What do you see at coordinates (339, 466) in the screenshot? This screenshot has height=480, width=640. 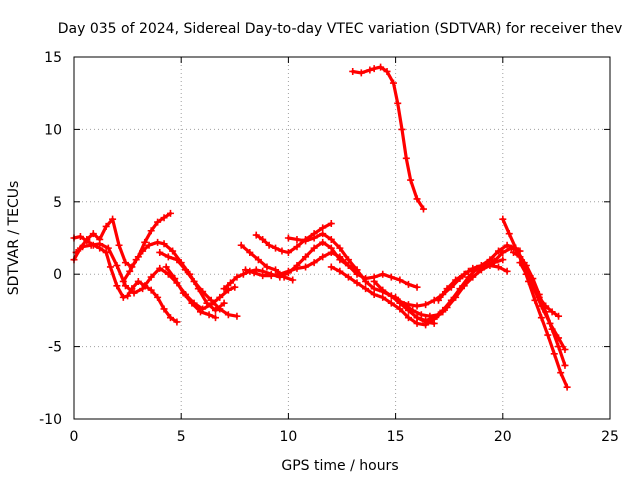 I see `x-axis-label: GPS time / hours` at bounding box center [339, 466].